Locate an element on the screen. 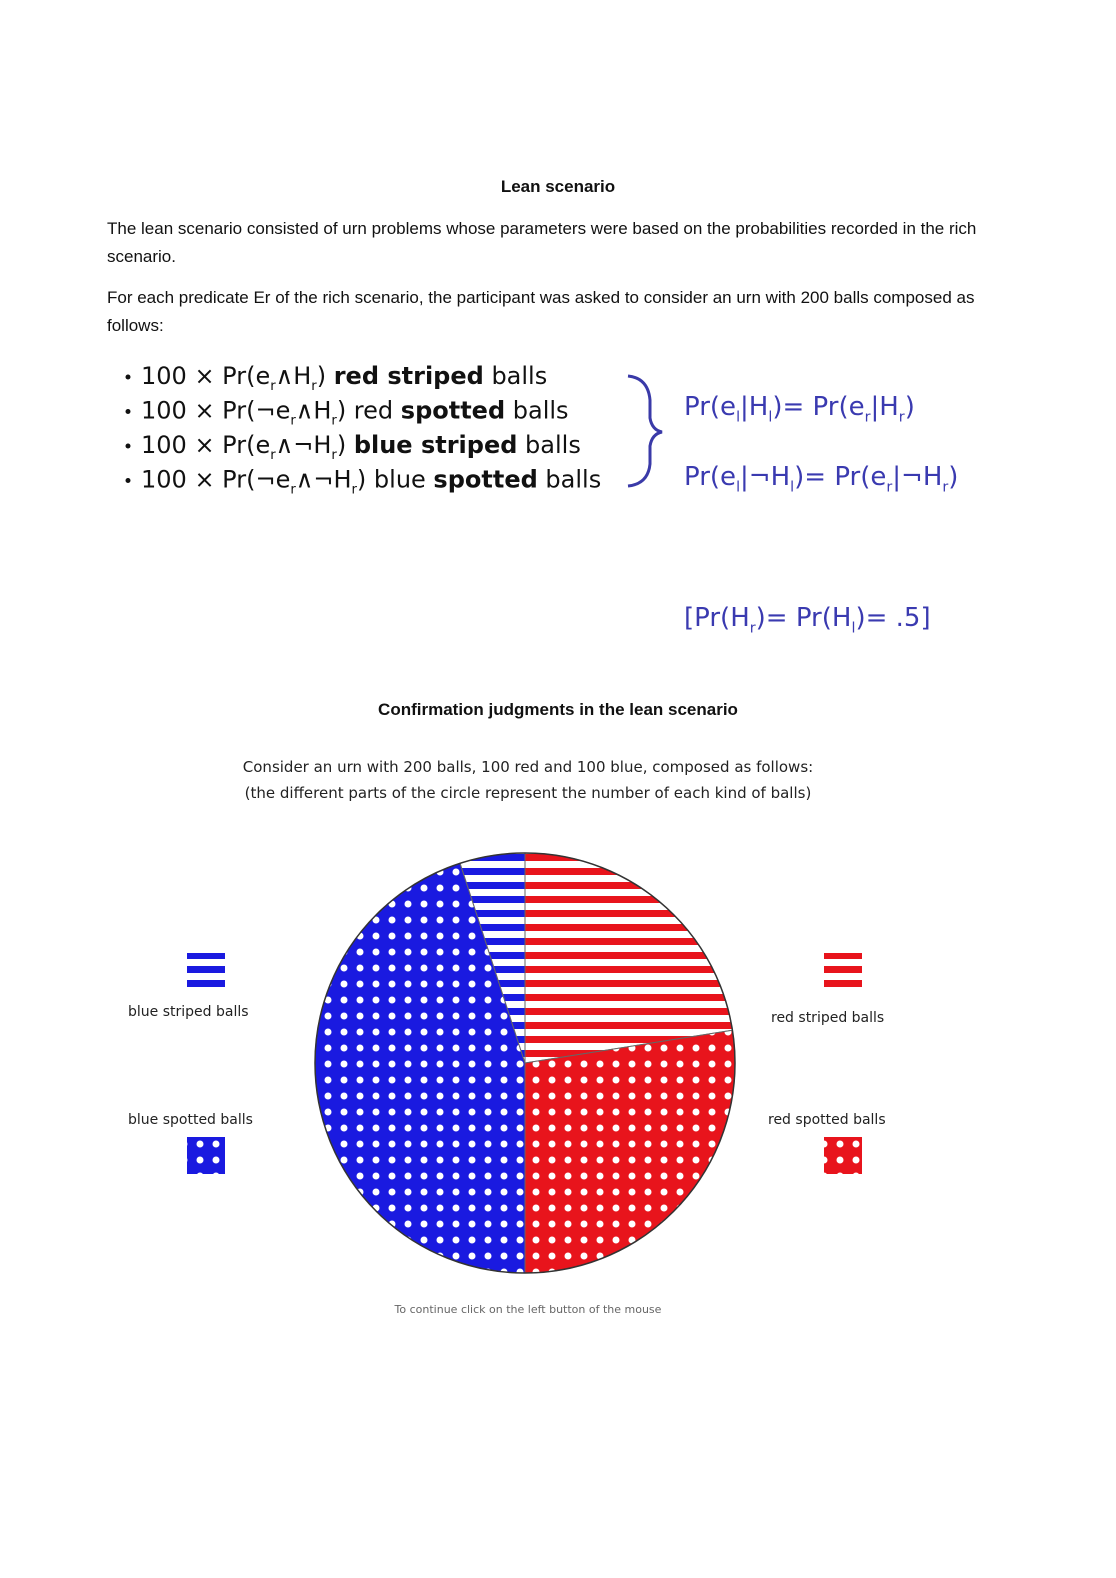  pie-outline is located at coordinates (525, 1063).